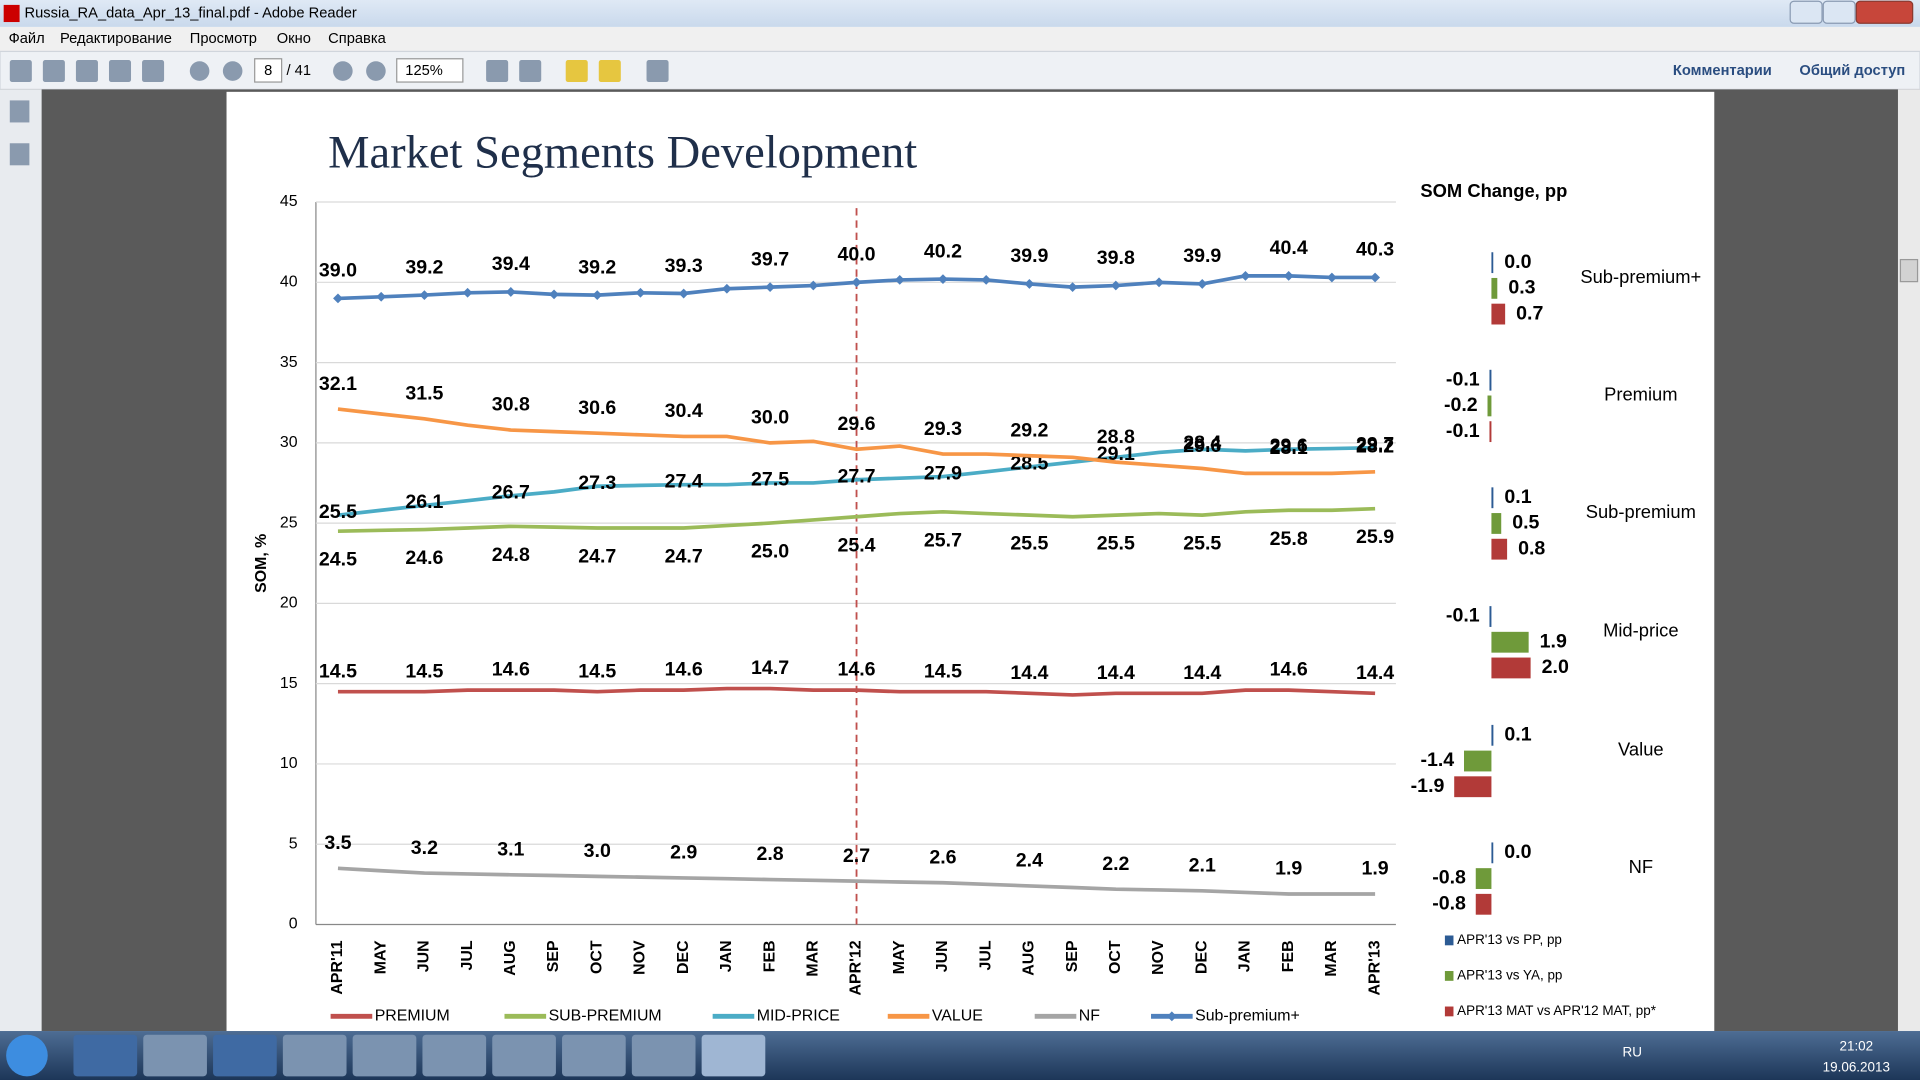 The width and height of the screenshot is (1920, 1080). What do you see at coordinates (384, 1055) in the screenshot?
I see `app-chrome` at bounding box center [384, 1055].